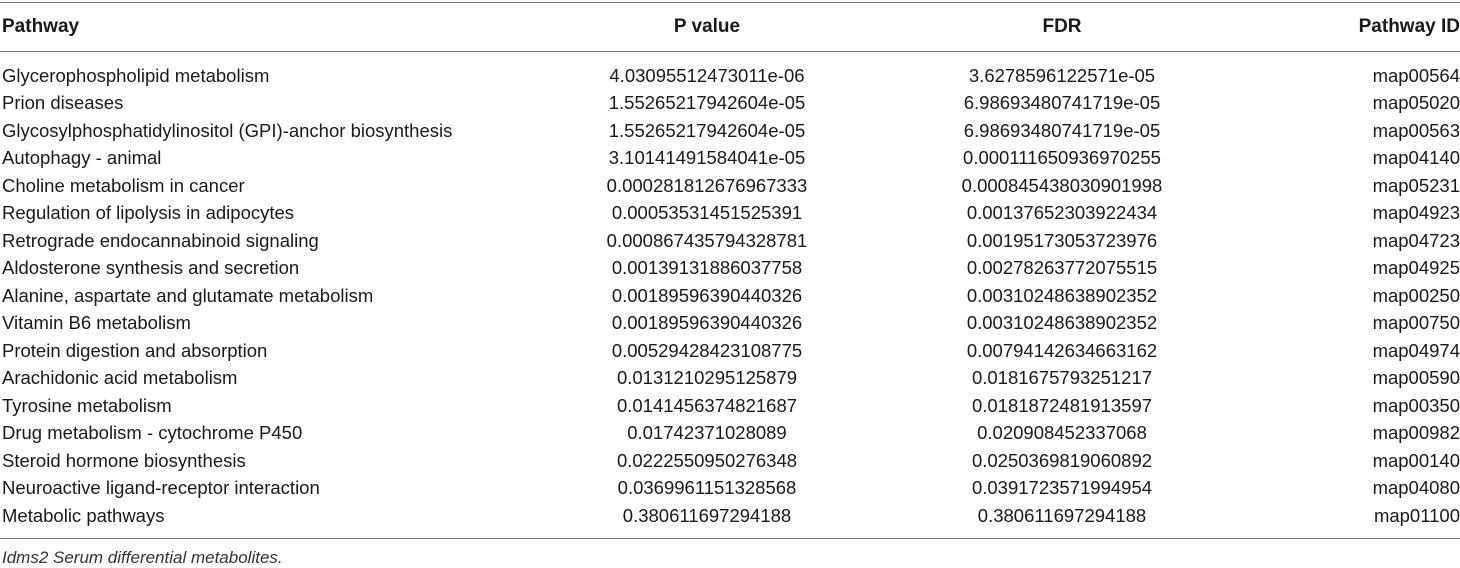  What do you see at coordinates (1416, 130) in the screenshot?
I see `cell-pathway-id: map00563` at bounding box center [1416, 130].